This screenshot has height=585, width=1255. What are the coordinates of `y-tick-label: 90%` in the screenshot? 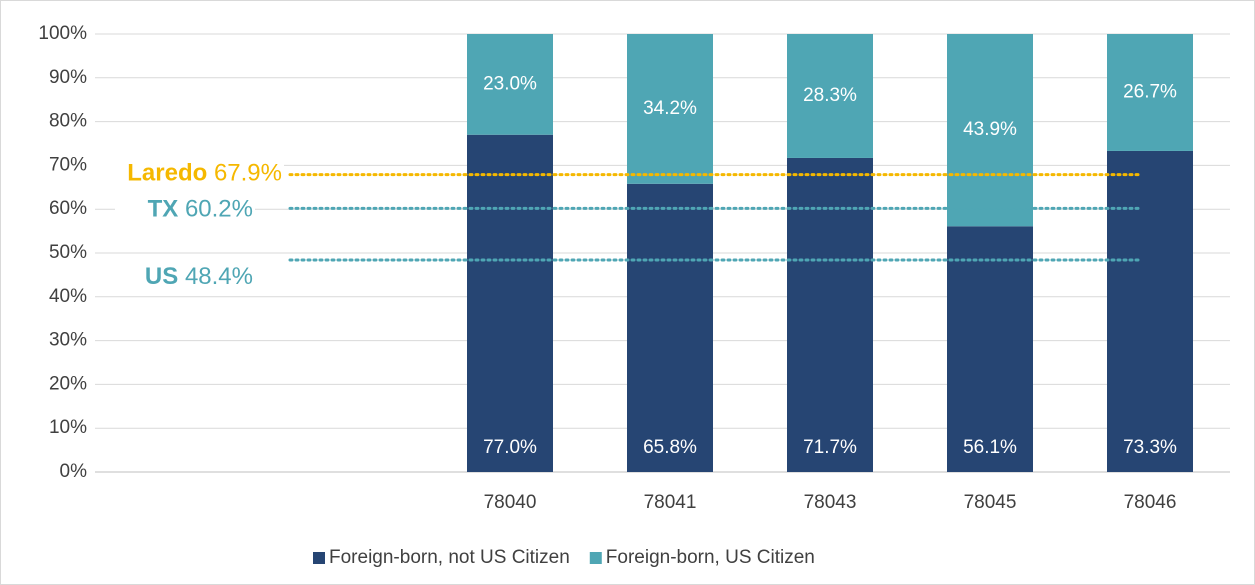 It's located at (68, 77).